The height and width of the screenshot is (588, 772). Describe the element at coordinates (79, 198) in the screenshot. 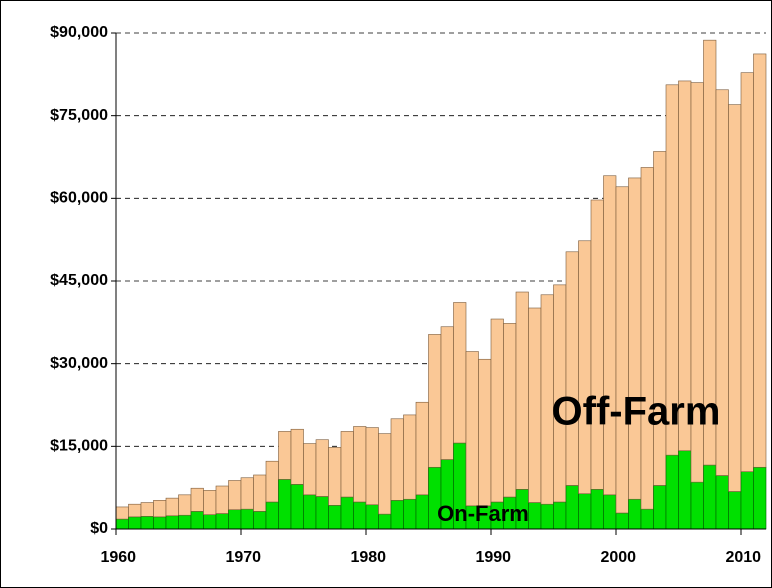

I see `y-tick-label: $60,000` at that location.